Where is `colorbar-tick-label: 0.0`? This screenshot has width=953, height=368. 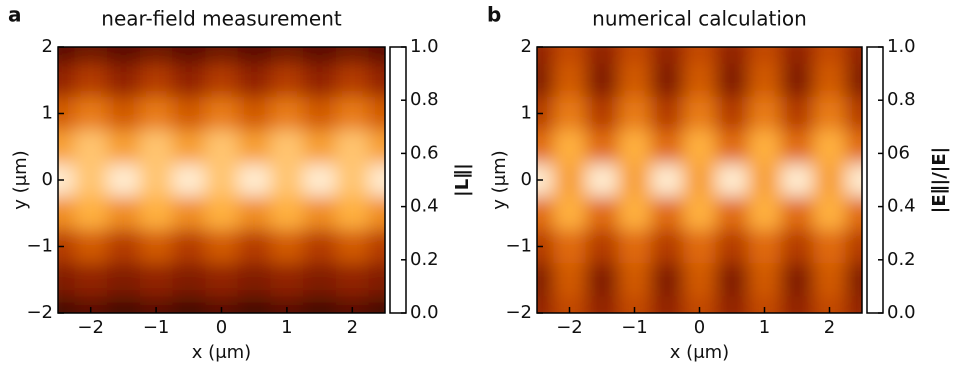 colorbar-tick-label: 0.0 is located at coordinates (424, 312).